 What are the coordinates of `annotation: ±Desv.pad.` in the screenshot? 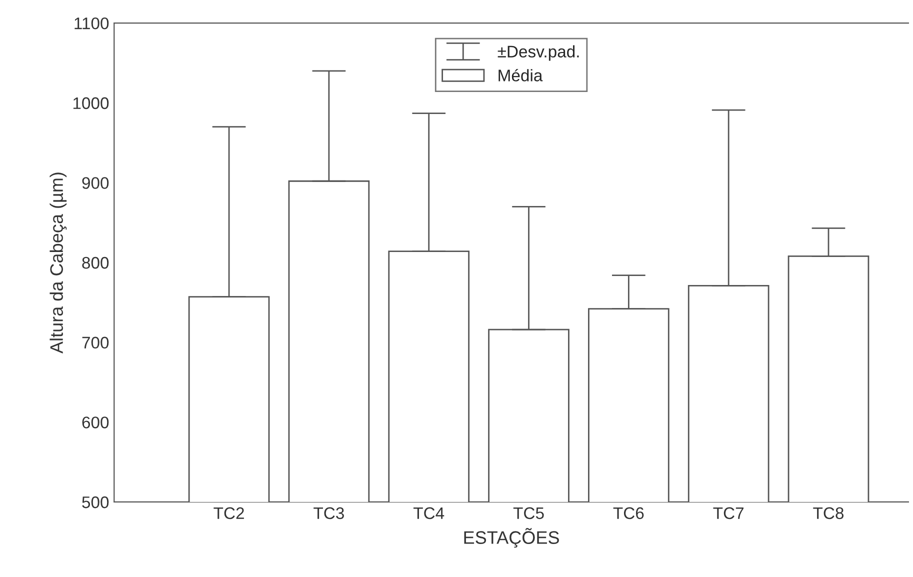 It's located at (538, 53).